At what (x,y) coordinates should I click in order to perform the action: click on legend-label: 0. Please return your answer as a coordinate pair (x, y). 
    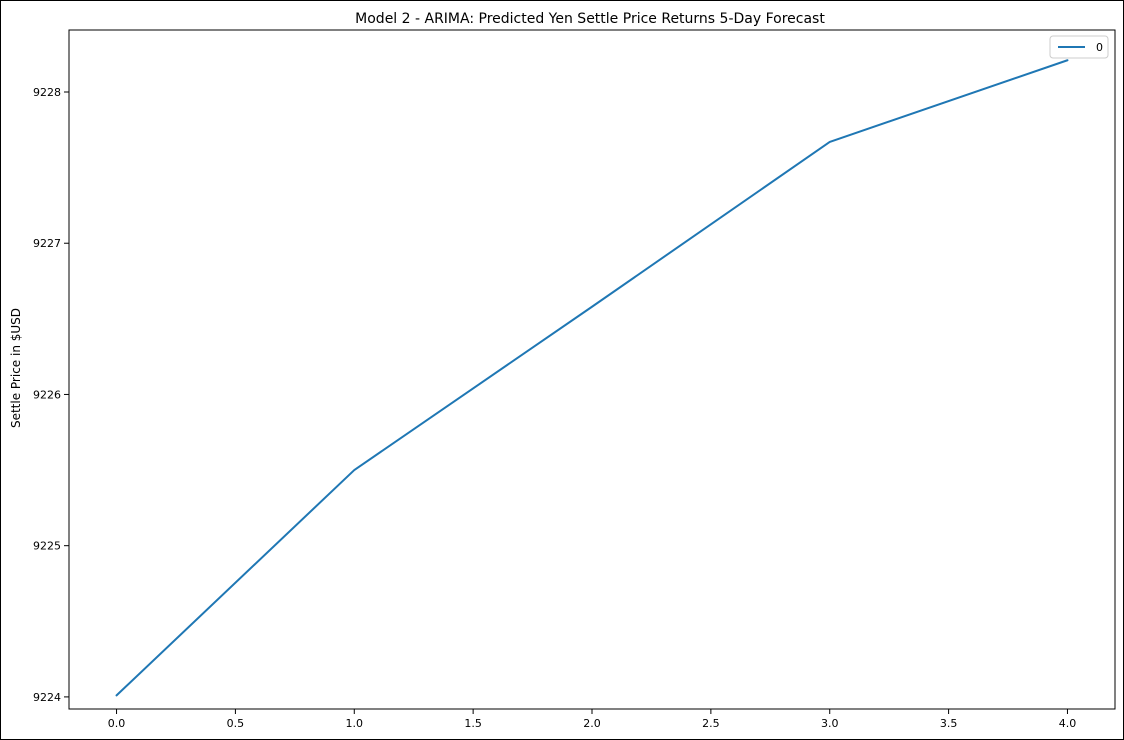
    Looking at the image, I should click on (1099, 47).